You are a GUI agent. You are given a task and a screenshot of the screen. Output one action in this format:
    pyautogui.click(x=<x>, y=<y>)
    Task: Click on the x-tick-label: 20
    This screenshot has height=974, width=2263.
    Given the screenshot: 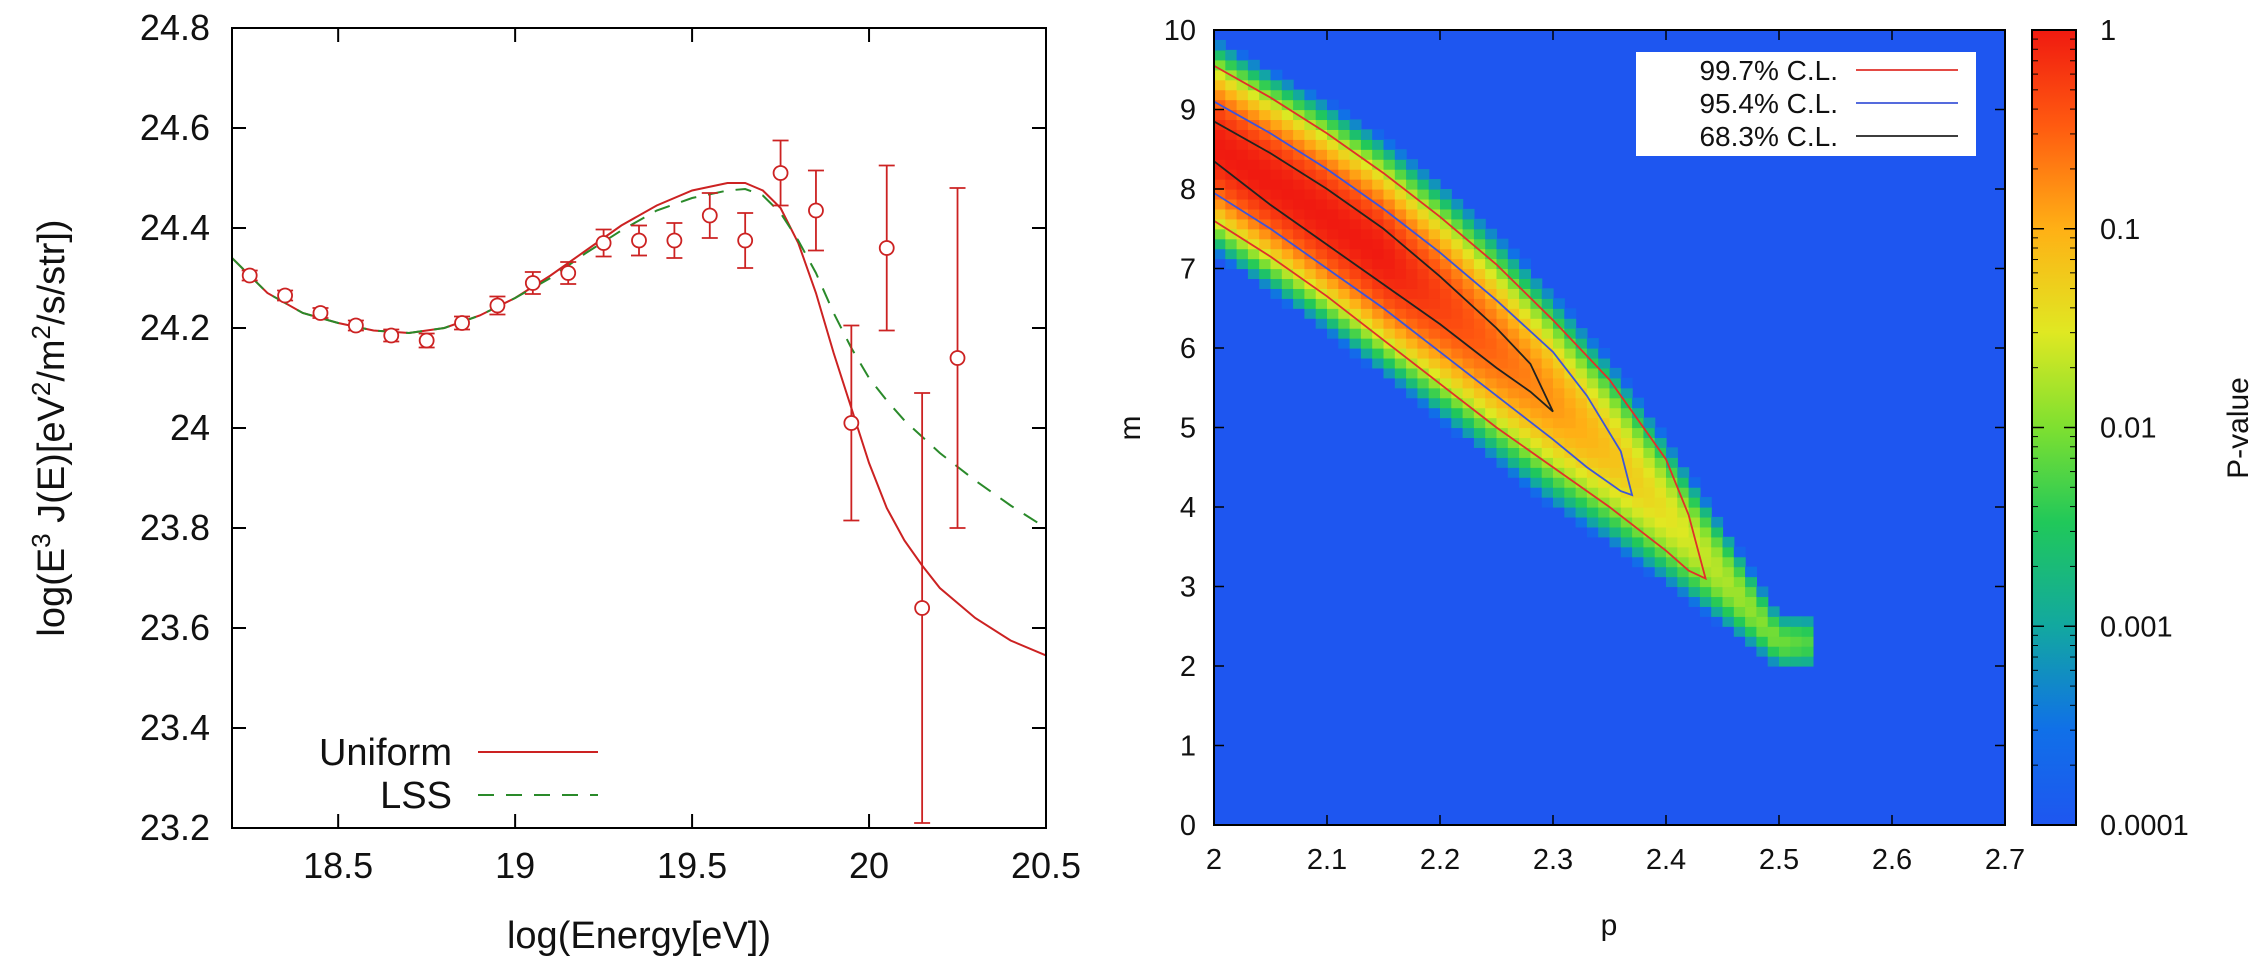 What is the action you would take?
    pyautogui.click(x=869, y=865)
    